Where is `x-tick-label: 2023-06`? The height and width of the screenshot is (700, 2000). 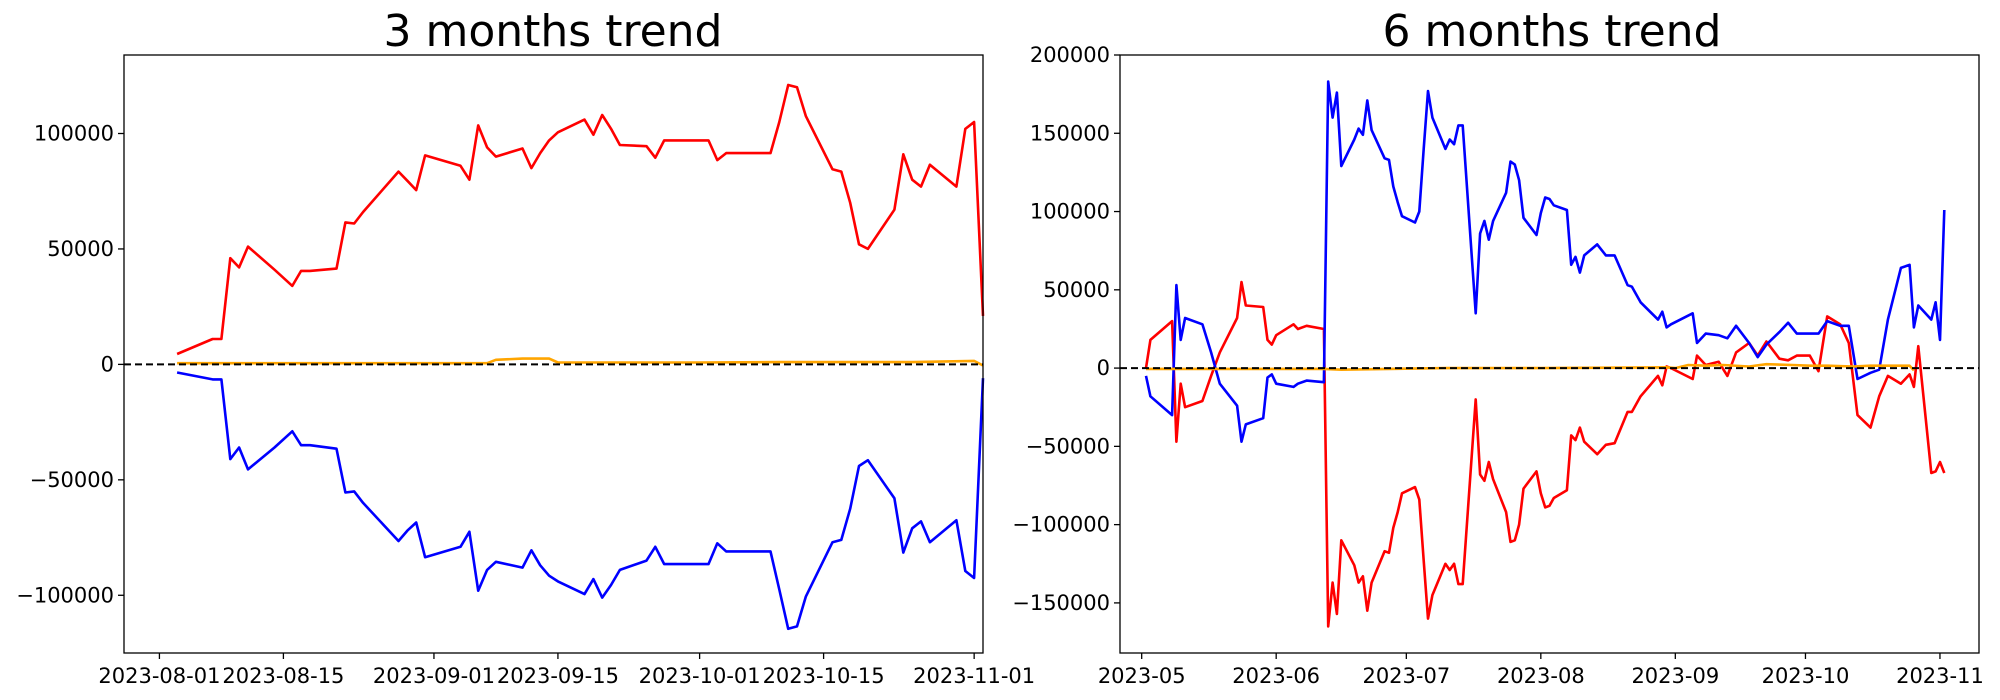
x-tick-label: 2023-06 is located at coordinates (1276, 676).